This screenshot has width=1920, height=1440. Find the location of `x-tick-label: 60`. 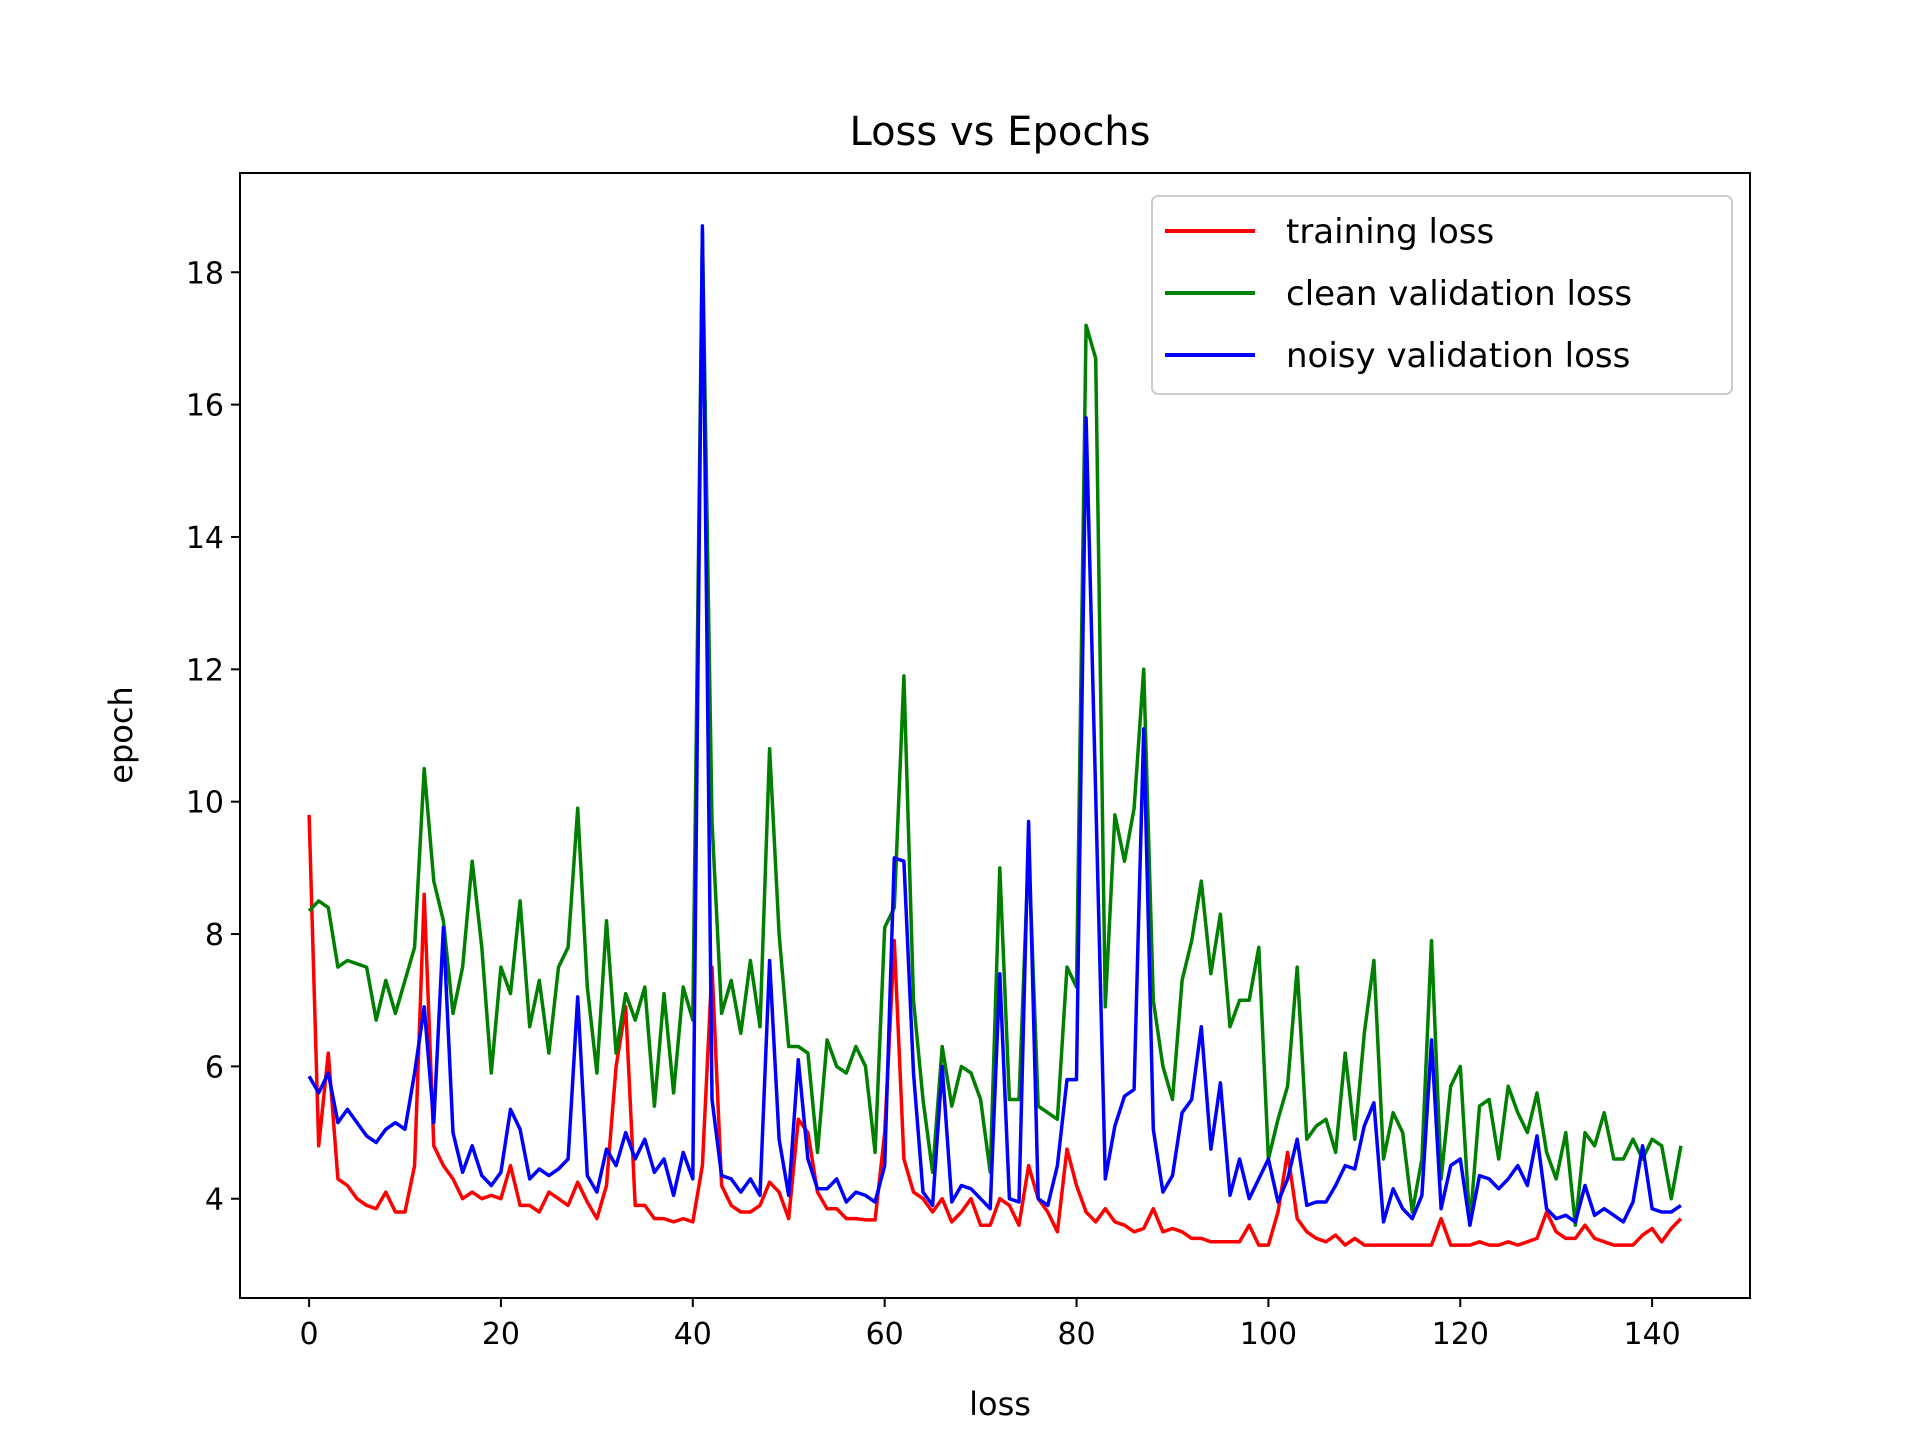

x-tick-label: 60 is located at coordinates (885, 1334).